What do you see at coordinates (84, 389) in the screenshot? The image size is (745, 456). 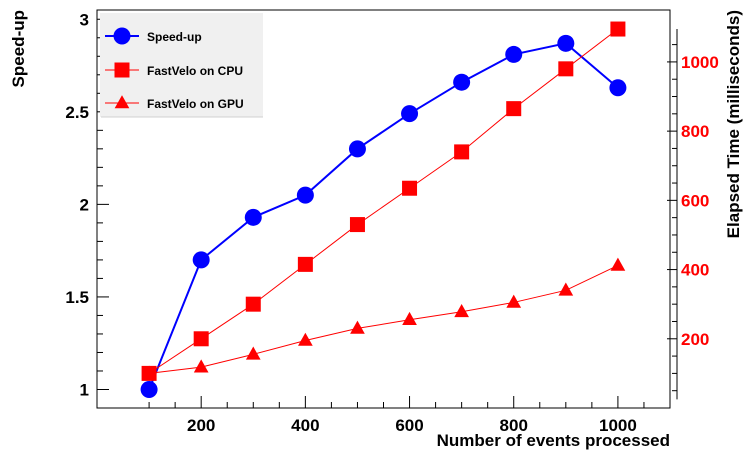 I see `y-left-tick-label: 1` at bounding box center [84, 389].